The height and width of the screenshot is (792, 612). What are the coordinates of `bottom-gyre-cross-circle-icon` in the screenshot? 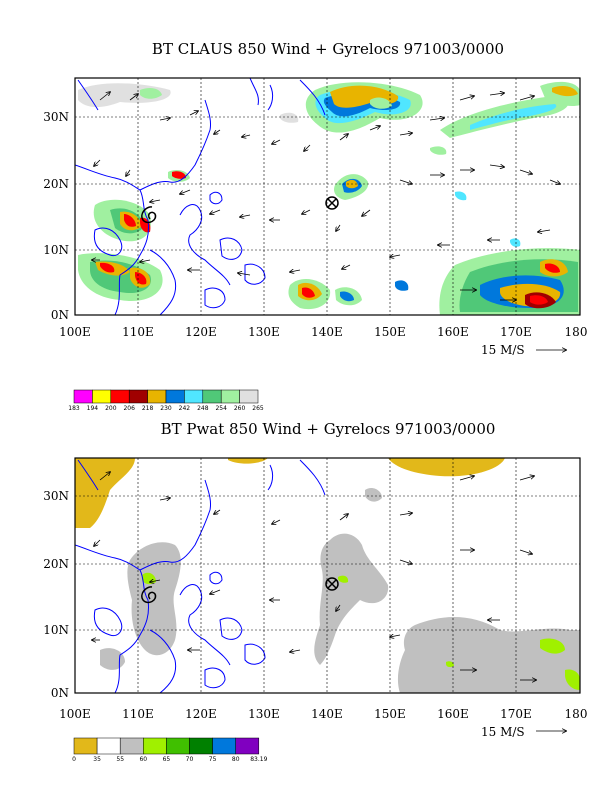 It's located at (332, 584).